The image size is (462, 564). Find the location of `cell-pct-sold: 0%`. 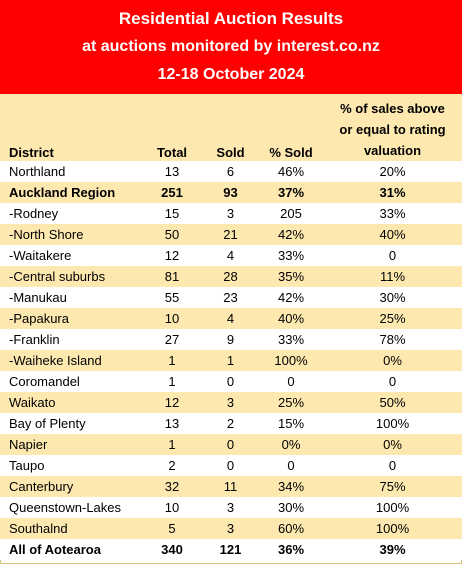

cell-pct-sold: 0% is located at coordinates (291, 444).